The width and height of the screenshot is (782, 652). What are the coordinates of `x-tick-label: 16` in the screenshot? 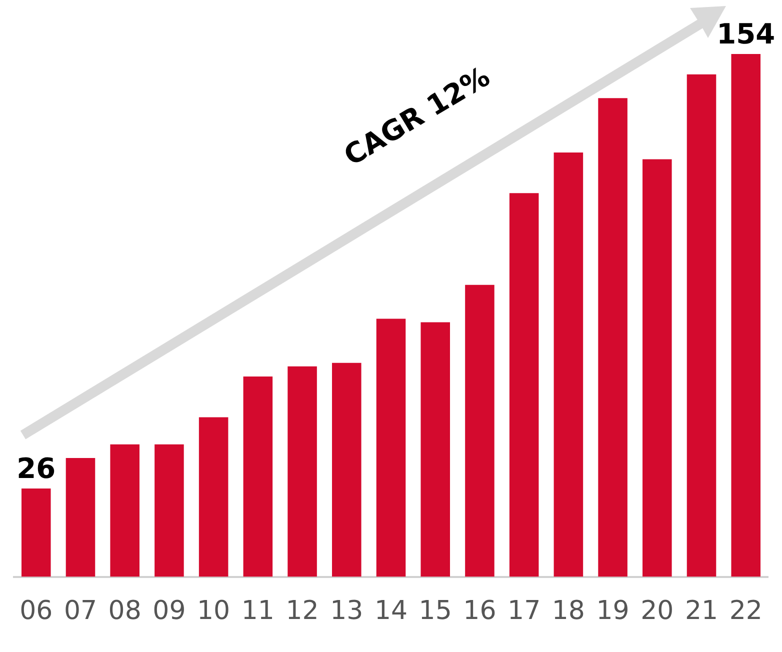 It's located at (479, 611).